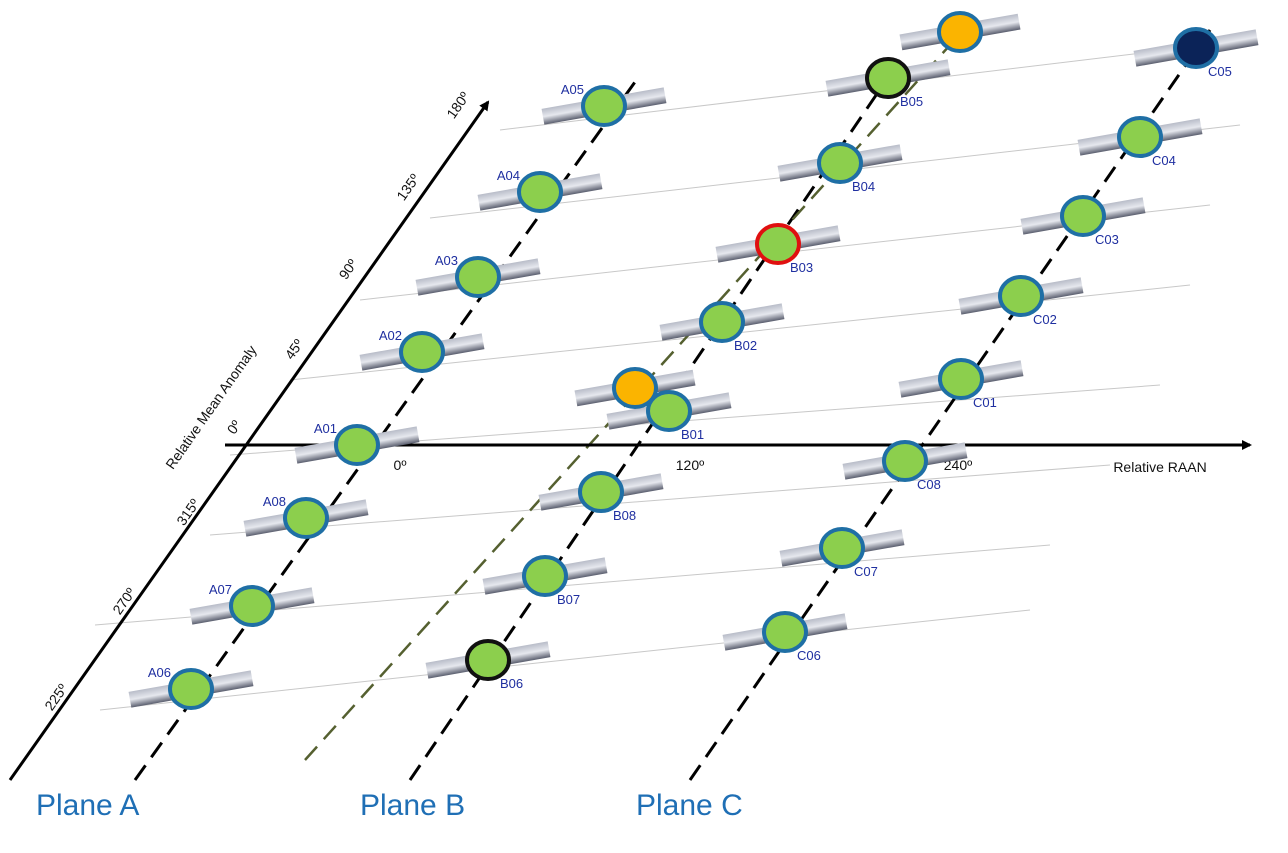 The image size is (1288, 853). What do you see at coordinates (234, 427) in the screenshot?
I see `anomaly-tick-label: 0º` at bounding box center [234, 427].